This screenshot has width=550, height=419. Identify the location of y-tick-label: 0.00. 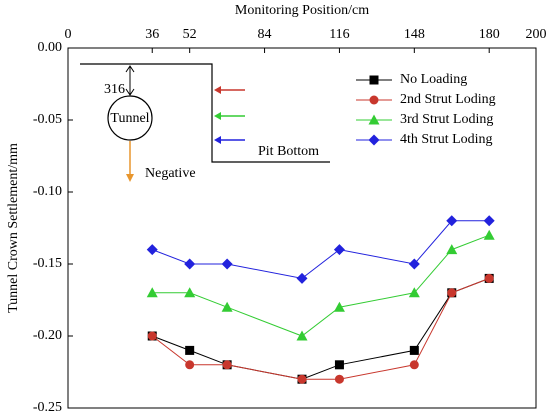
(50, 47).